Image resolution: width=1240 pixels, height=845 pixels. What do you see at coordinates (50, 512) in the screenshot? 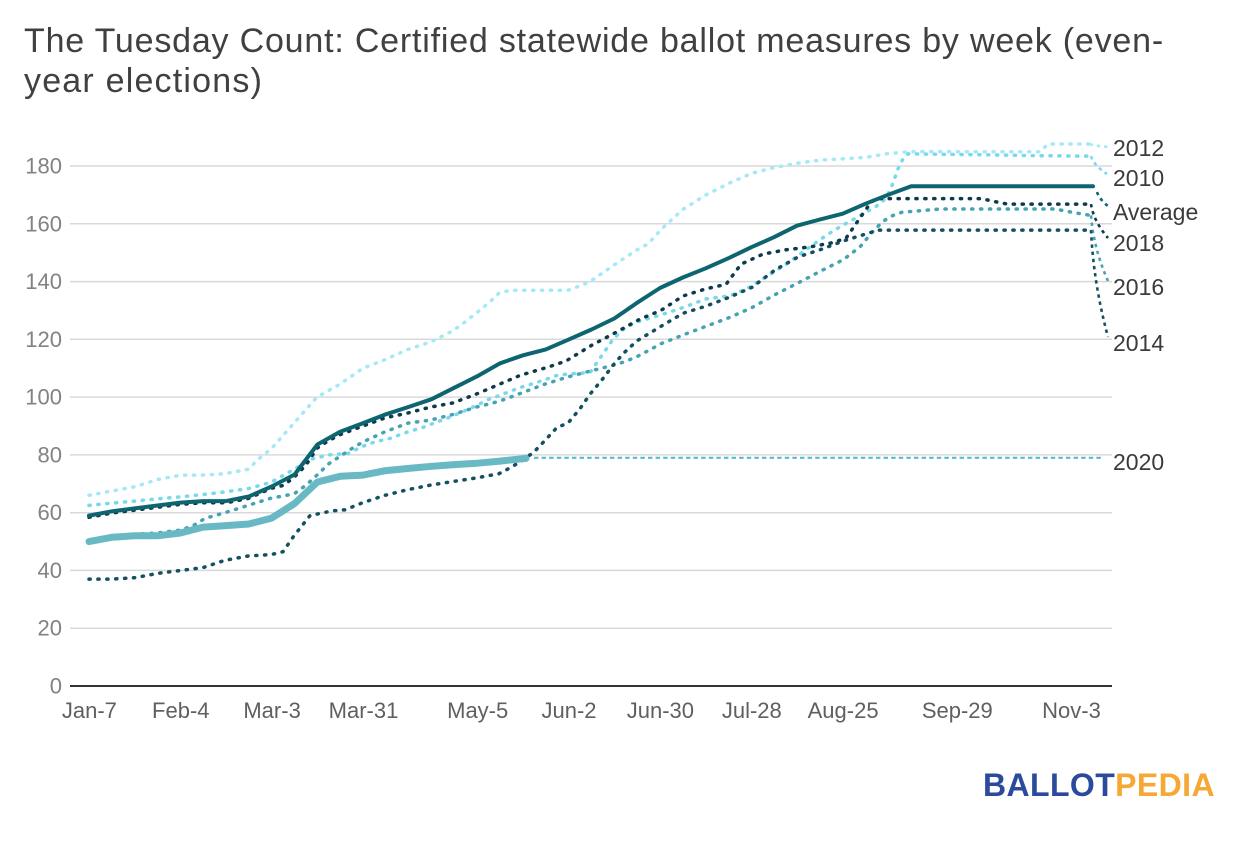
I see `svg-text: 60` at bounding box center [50, 512].